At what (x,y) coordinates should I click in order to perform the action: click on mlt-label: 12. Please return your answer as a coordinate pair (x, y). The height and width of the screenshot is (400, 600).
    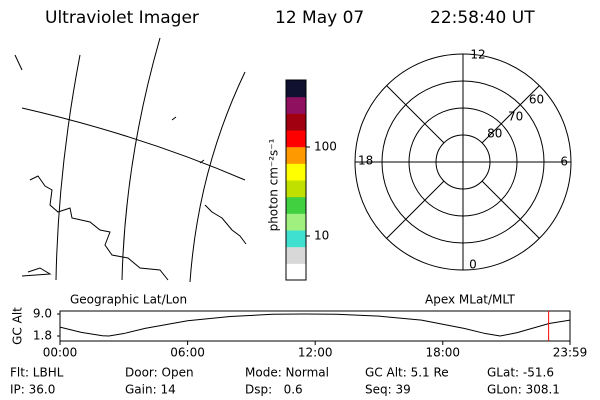
    Looking at the image, I should click on (477, 55).